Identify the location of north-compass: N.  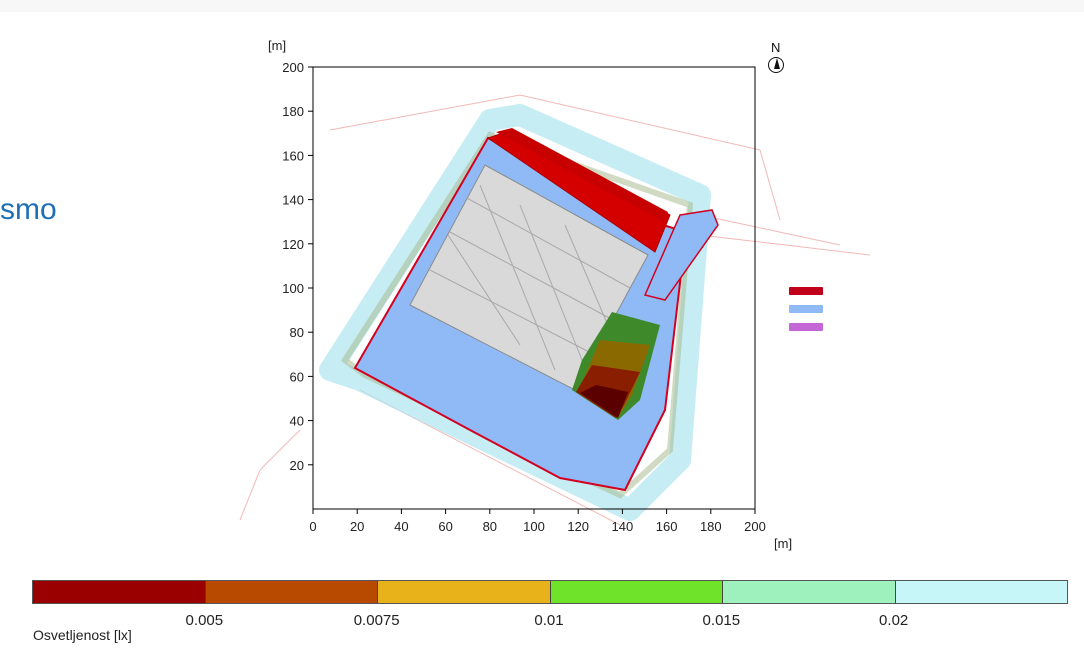
(778, 58).